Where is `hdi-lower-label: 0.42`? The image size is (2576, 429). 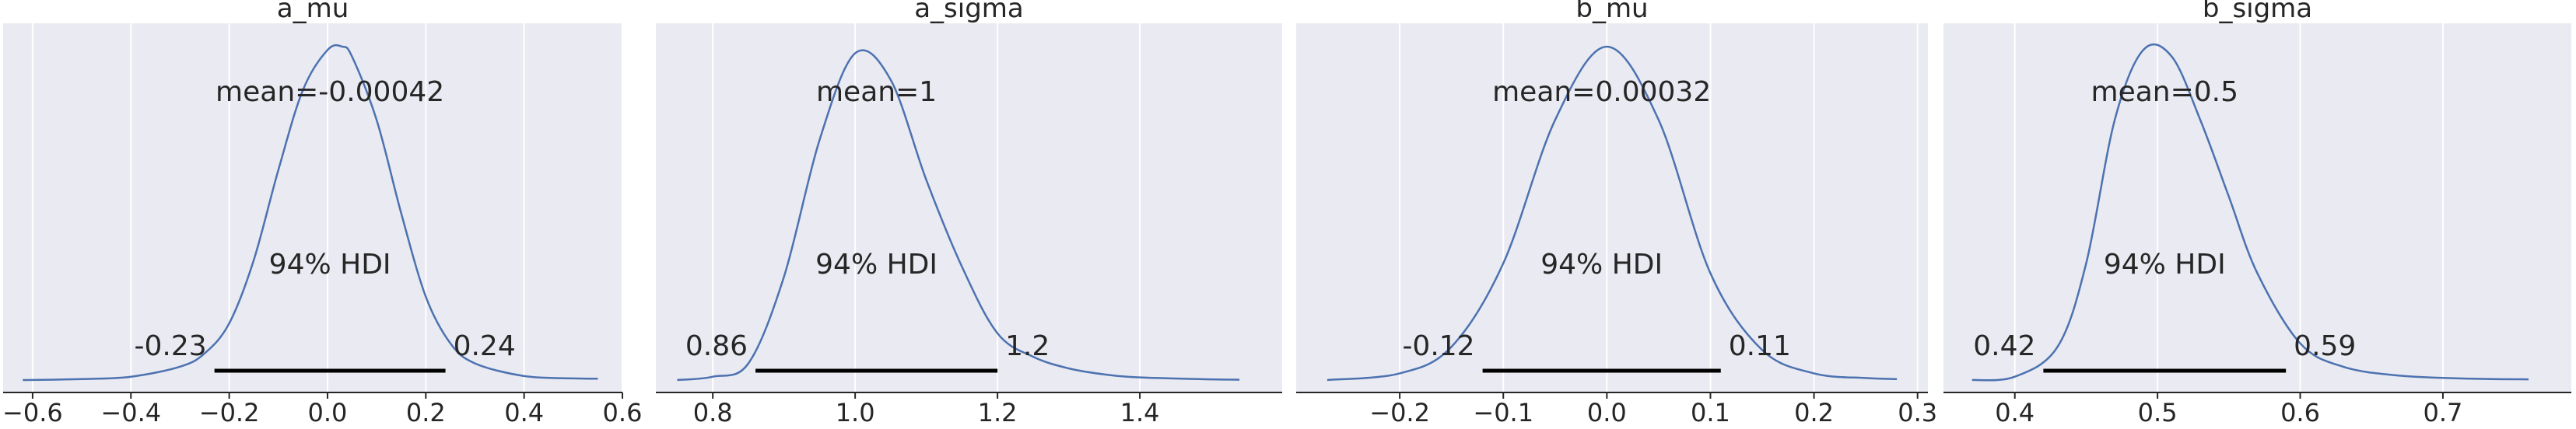 hdi-lower-label: 0.42 is located at coordinates (2004, 346).